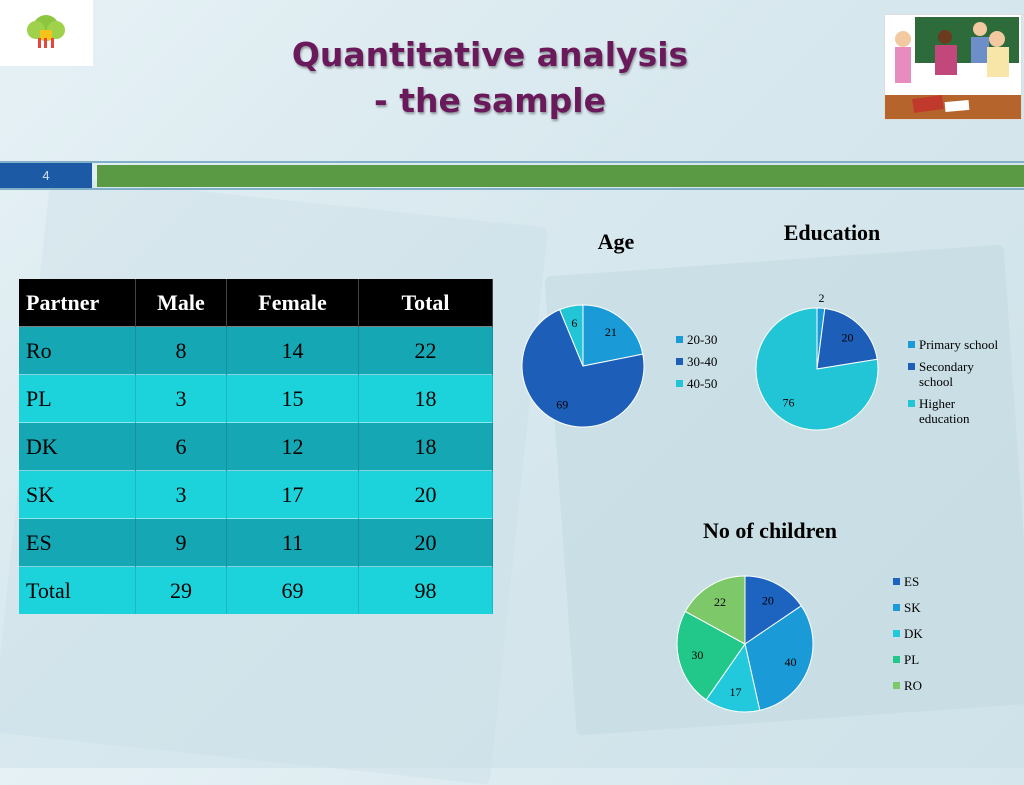  Describe the element at coordinates (770, 530) in the screenshot. I see `children-chart-title: No of children` at that location.